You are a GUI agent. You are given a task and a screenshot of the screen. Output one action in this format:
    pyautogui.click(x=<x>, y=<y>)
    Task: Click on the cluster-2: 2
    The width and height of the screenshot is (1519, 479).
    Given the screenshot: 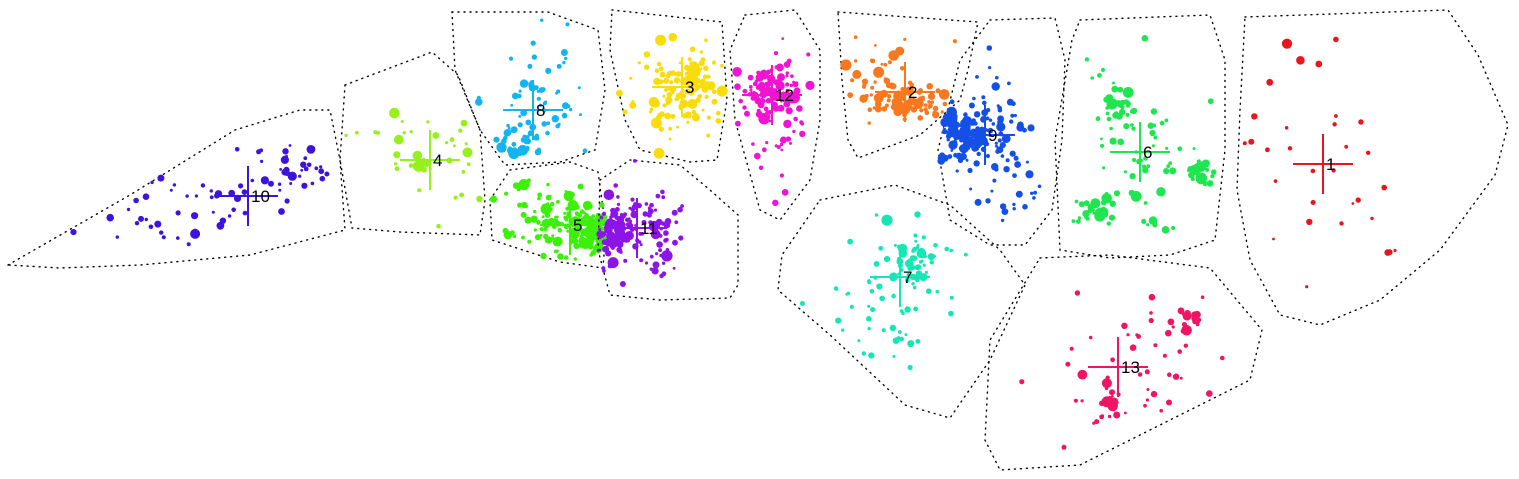 What is the action you would take?
    pyautogui.click(x=908, y=85)
    